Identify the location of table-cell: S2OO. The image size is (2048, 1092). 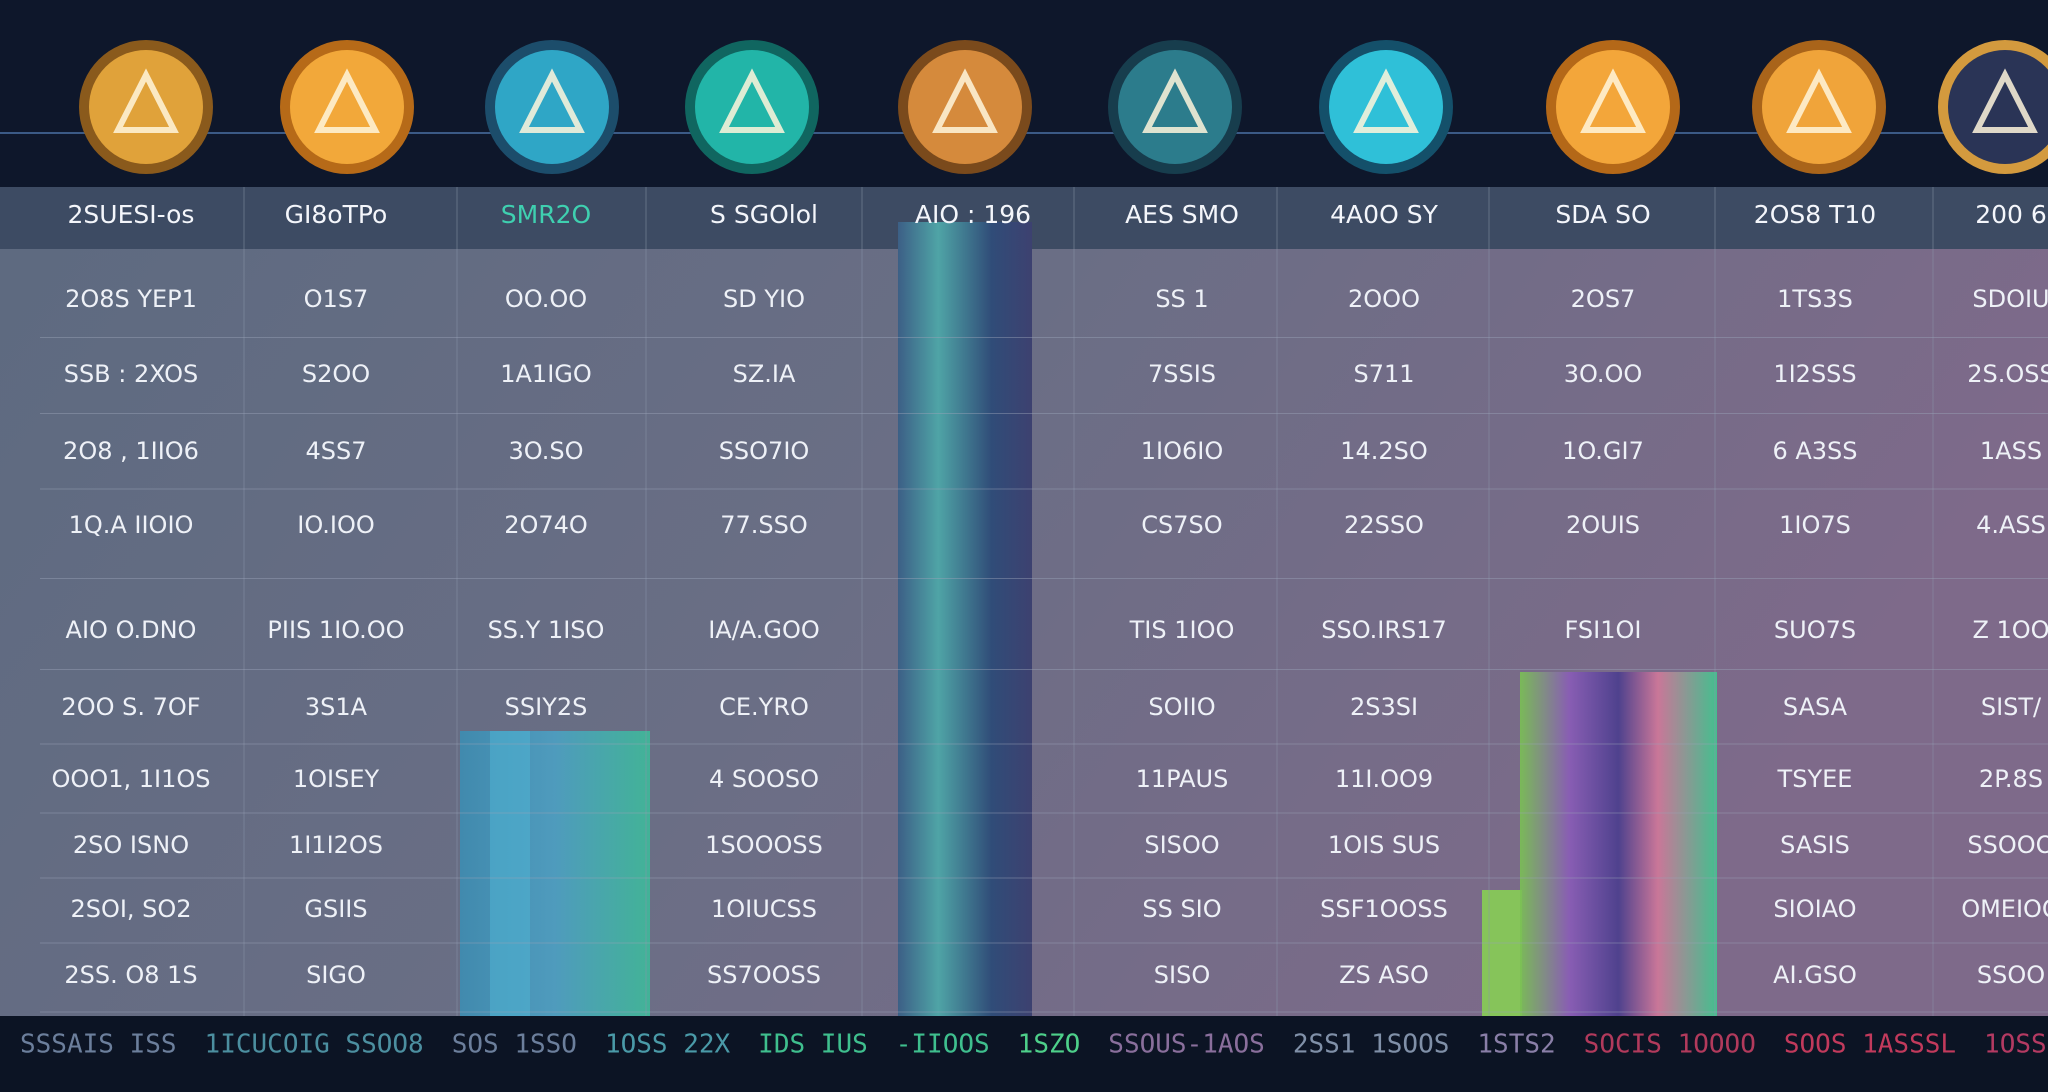
(336, 374).